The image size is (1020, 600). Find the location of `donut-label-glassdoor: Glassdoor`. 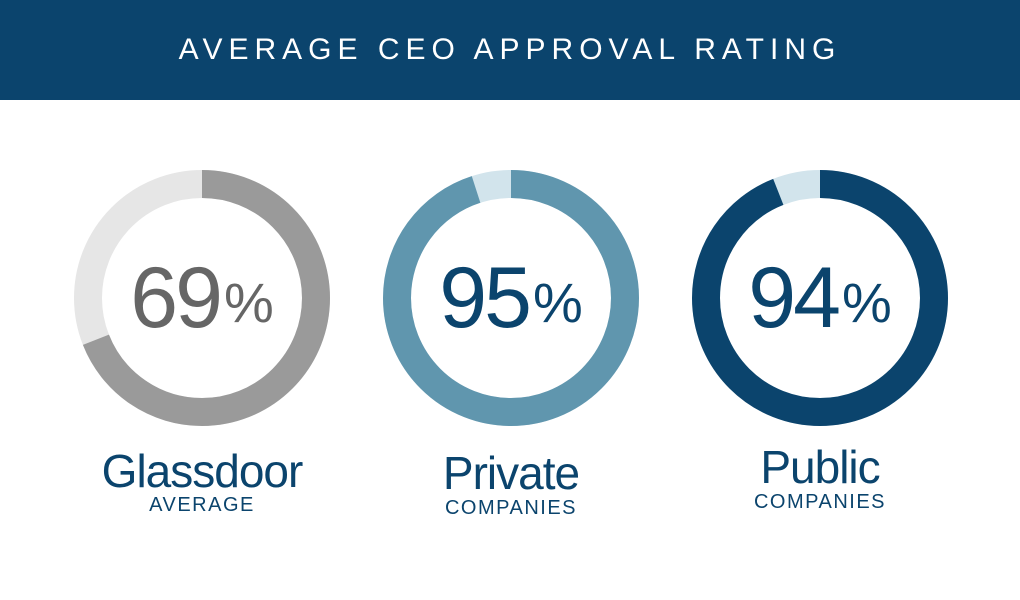

donut-label-glassdoor: Glassdoor is located at coordinates (202, 471).